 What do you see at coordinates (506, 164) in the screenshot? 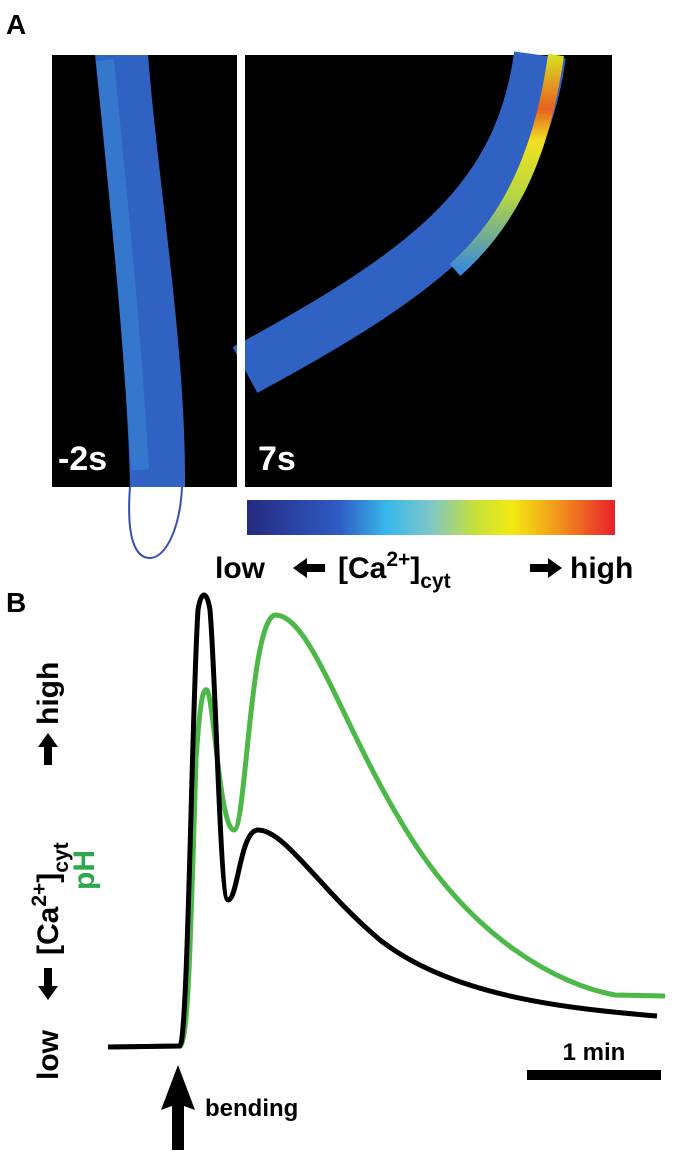
I see `root-right-signal` at bounding box center [506, 164].